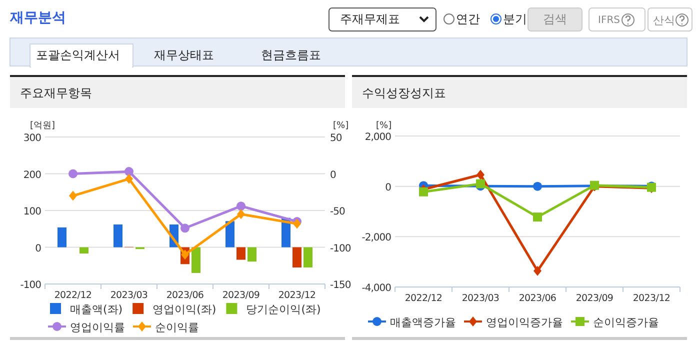  What do you see at coordinates (377, 238) in the screenshot?
I see `y-tick-label: -2,000` at bounding box center [377, 238].